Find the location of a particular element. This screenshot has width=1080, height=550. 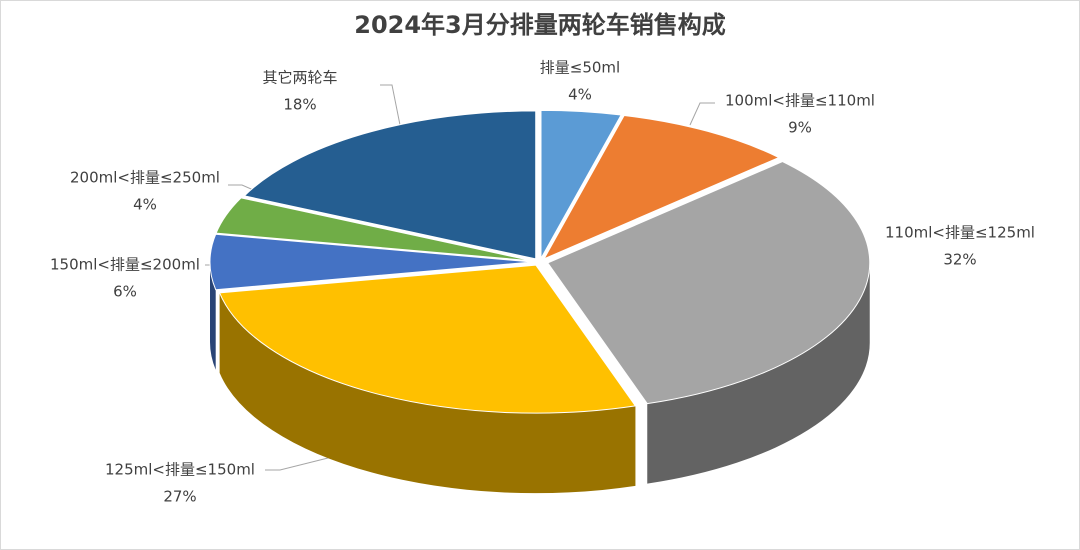

data-label-category: 125ml<排量≤150ml is located at coordinates (180, 470).